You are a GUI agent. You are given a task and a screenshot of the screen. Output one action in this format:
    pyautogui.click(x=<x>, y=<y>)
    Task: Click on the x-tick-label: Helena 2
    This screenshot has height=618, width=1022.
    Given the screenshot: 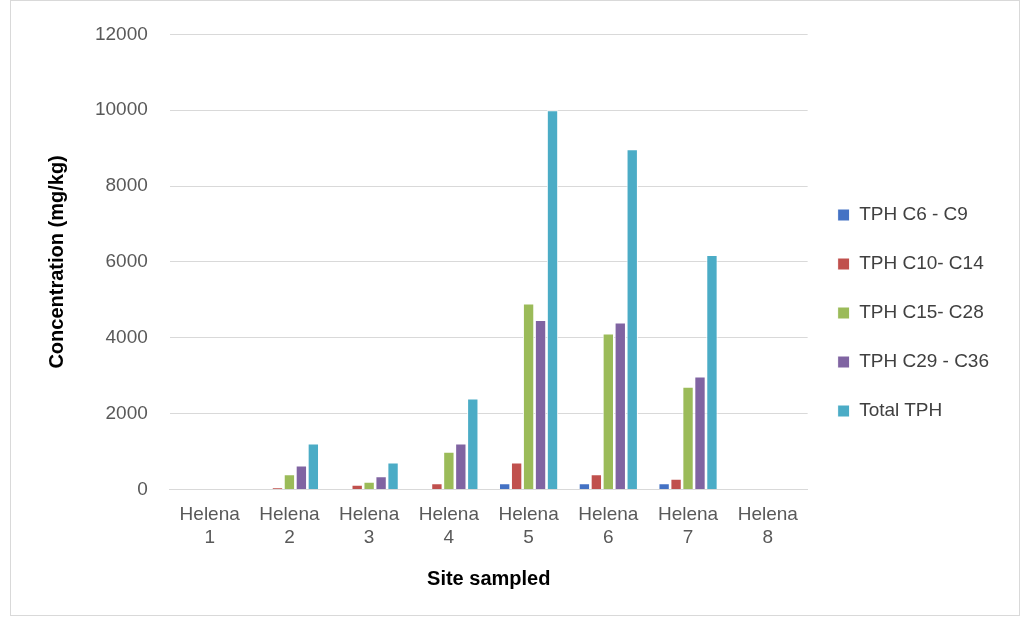 What is the action you would take?
    pyautogui.click(x=289, y=525)
    